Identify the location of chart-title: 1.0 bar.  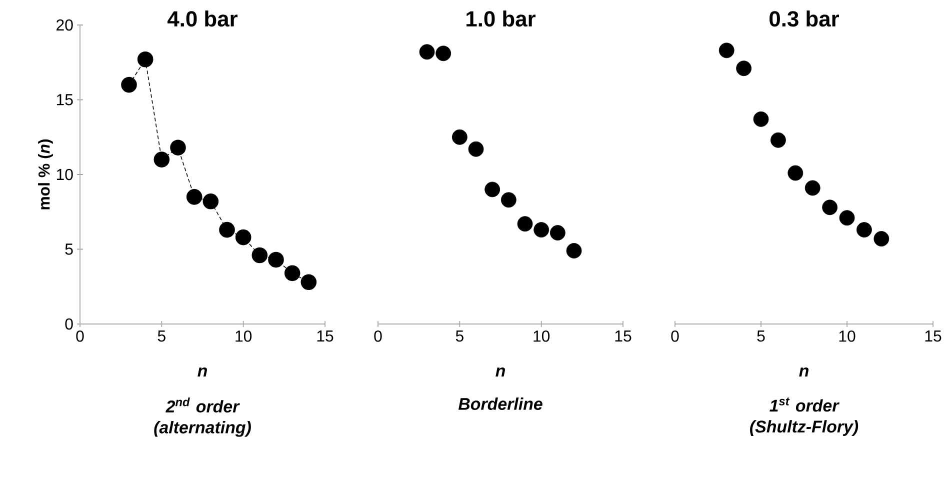
(501, 18).